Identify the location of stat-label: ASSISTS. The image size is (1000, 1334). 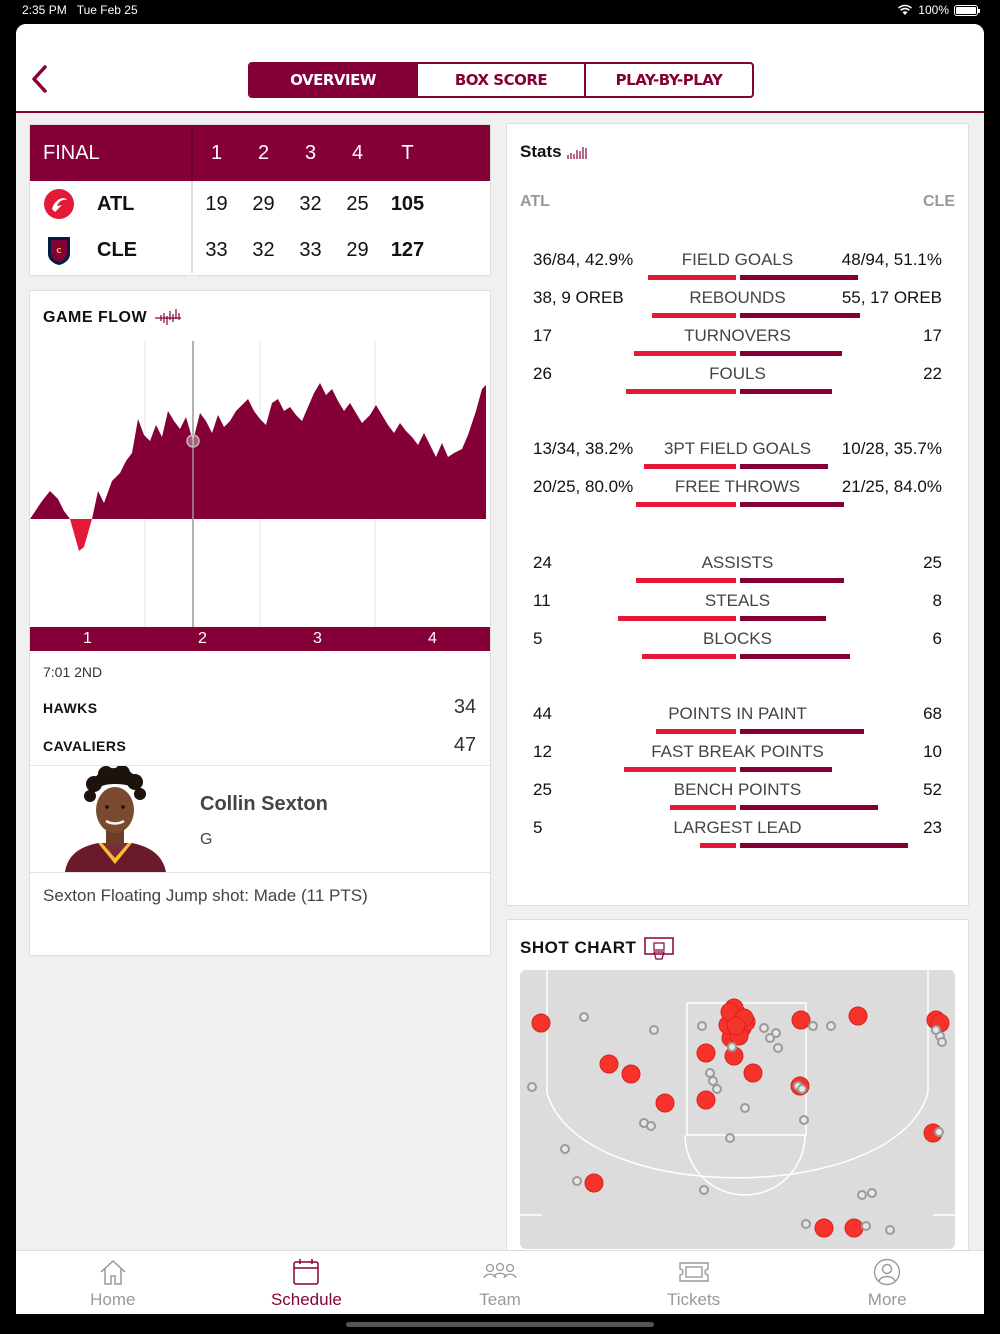
(737, 562).